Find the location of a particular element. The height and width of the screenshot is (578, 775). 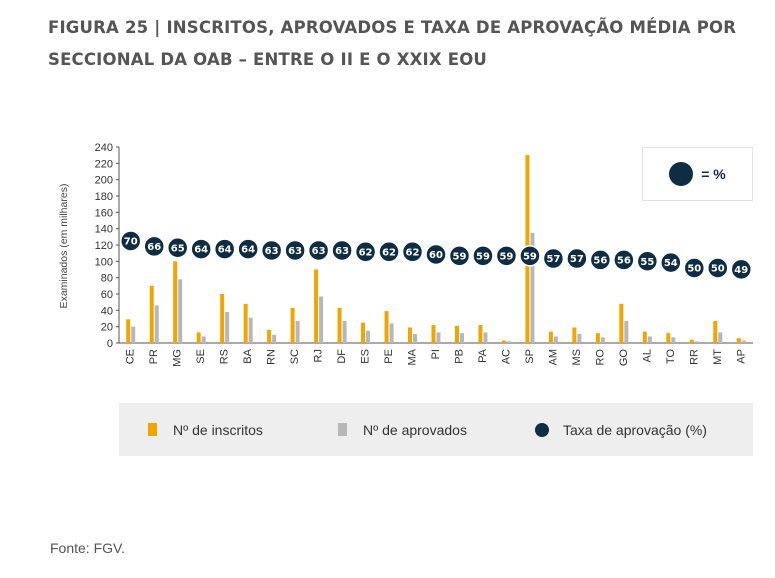

y-tick-label: 40 is located at coordinates (107, 311).